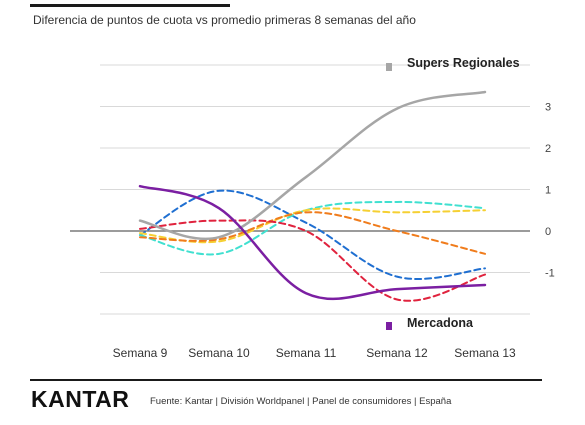 The image size is (585, 425). Describe the element at coordinates (440, 323) in the screenshot. I see `series-annotation: Mercadona` at that location.